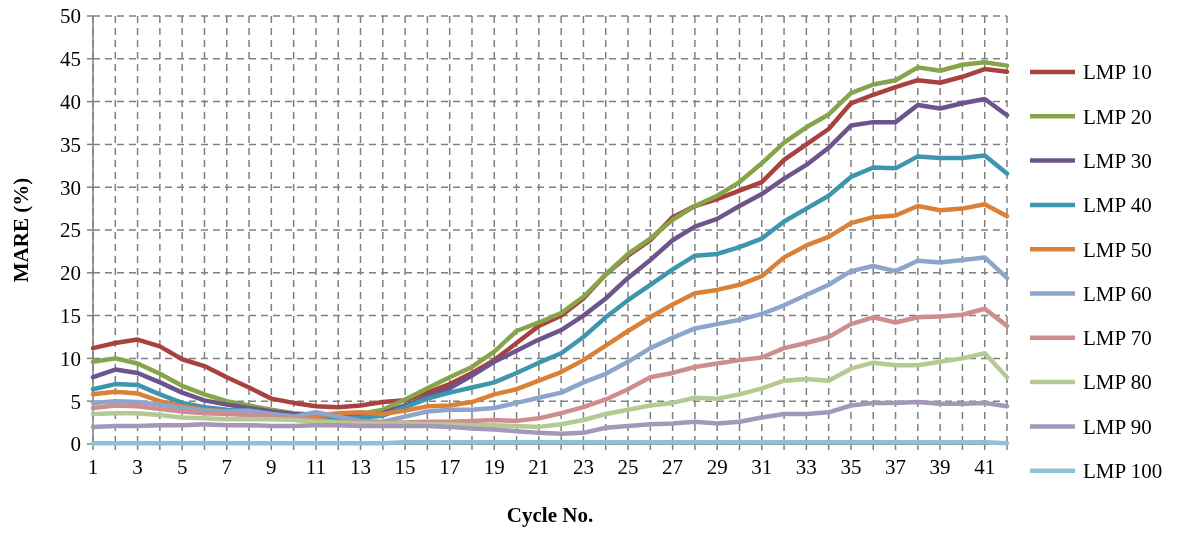 The height and width of the screenshot is (534, 1203). What do you see at coordinates (1117, 426) in the screenshot?
I see `legend-label: LMP 90` at bounding box center [1117, 426].